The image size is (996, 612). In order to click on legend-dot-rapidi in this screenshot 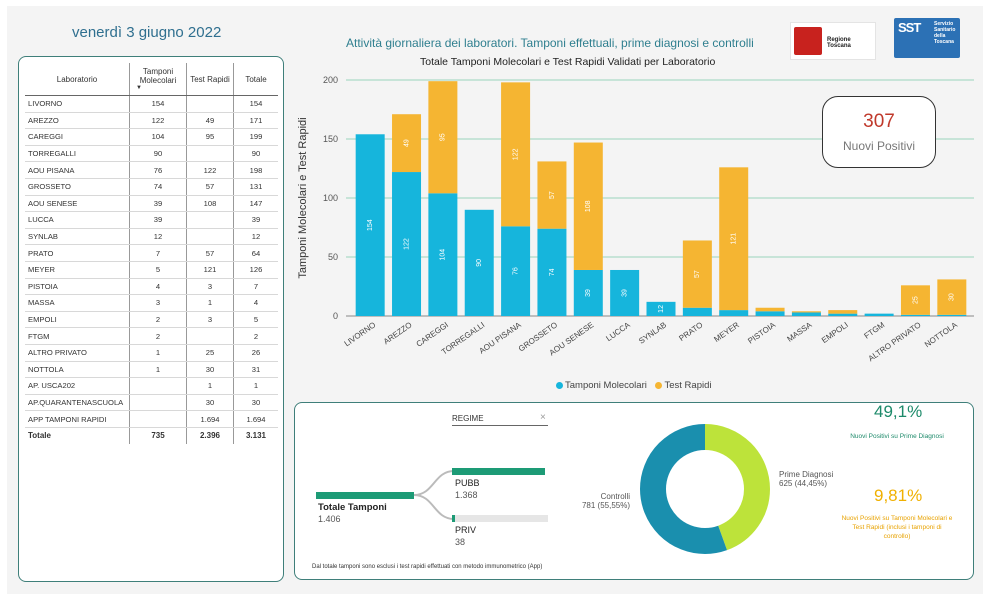, I will do `click(659, 385)`.